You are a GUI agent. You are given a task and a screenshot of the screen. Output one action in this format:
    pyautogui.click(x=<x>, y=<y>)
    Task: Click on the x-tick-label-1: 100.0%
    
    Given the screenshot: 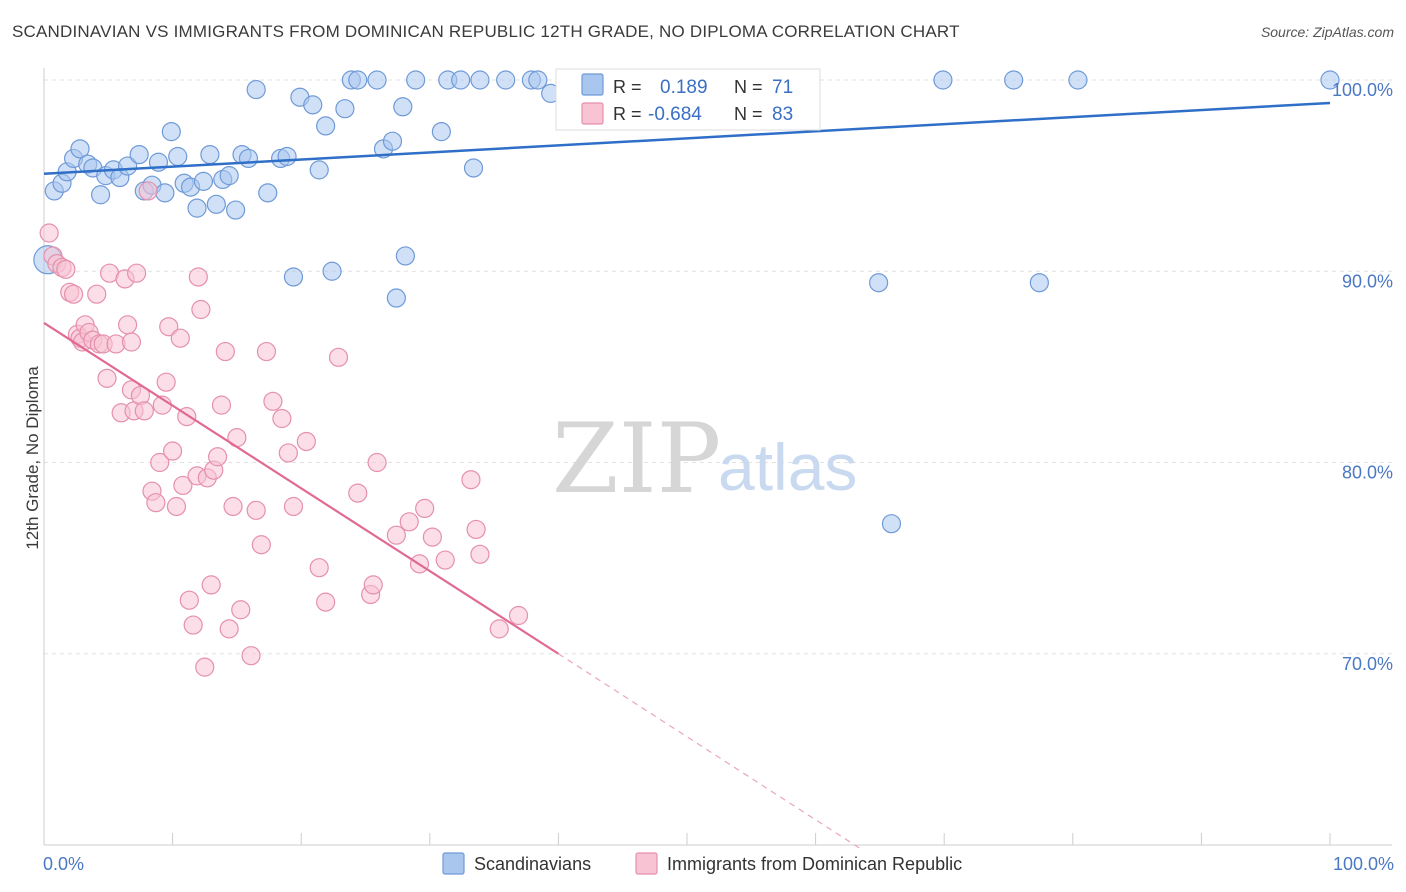 What is the action you would take?
    pyautogui.click(x=1363, y=864)
    